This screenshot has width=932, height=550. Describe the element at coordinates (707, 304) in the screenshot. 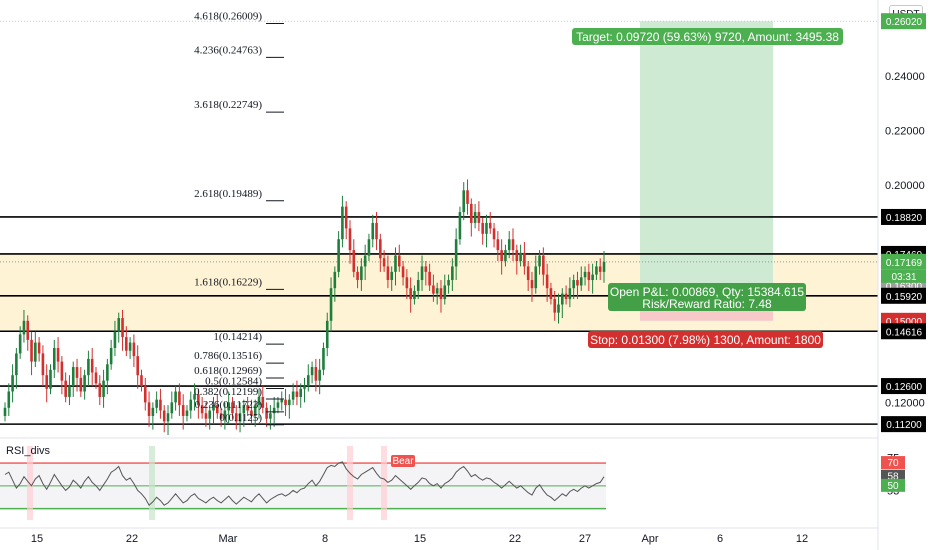

I see `pnl-label-text-1: Risk/Reward Ratio: 7.48` at that location.